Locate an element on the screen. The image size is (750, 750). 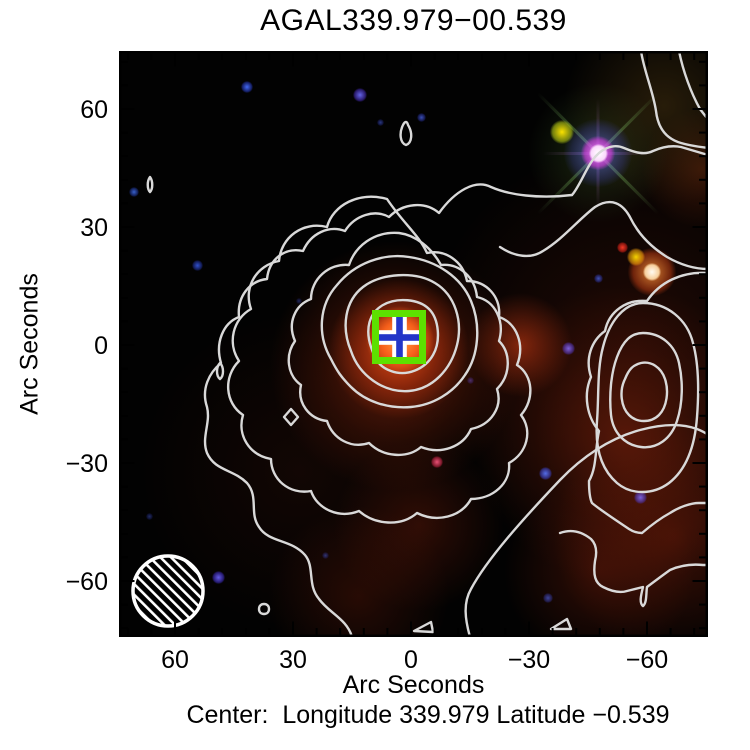
y-tick-label: −30 is located at coordinates (86, 464).